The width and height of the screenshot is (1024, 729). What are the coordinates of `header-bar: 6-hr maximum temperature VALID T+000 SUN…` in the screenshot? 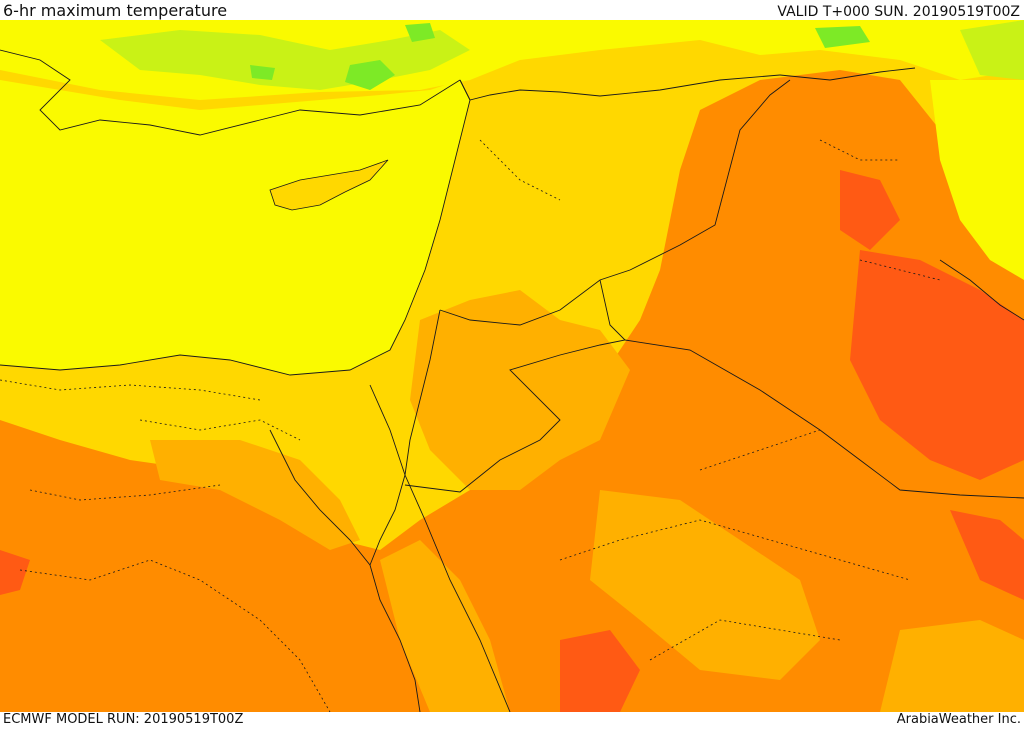 It's located at (512, 10).